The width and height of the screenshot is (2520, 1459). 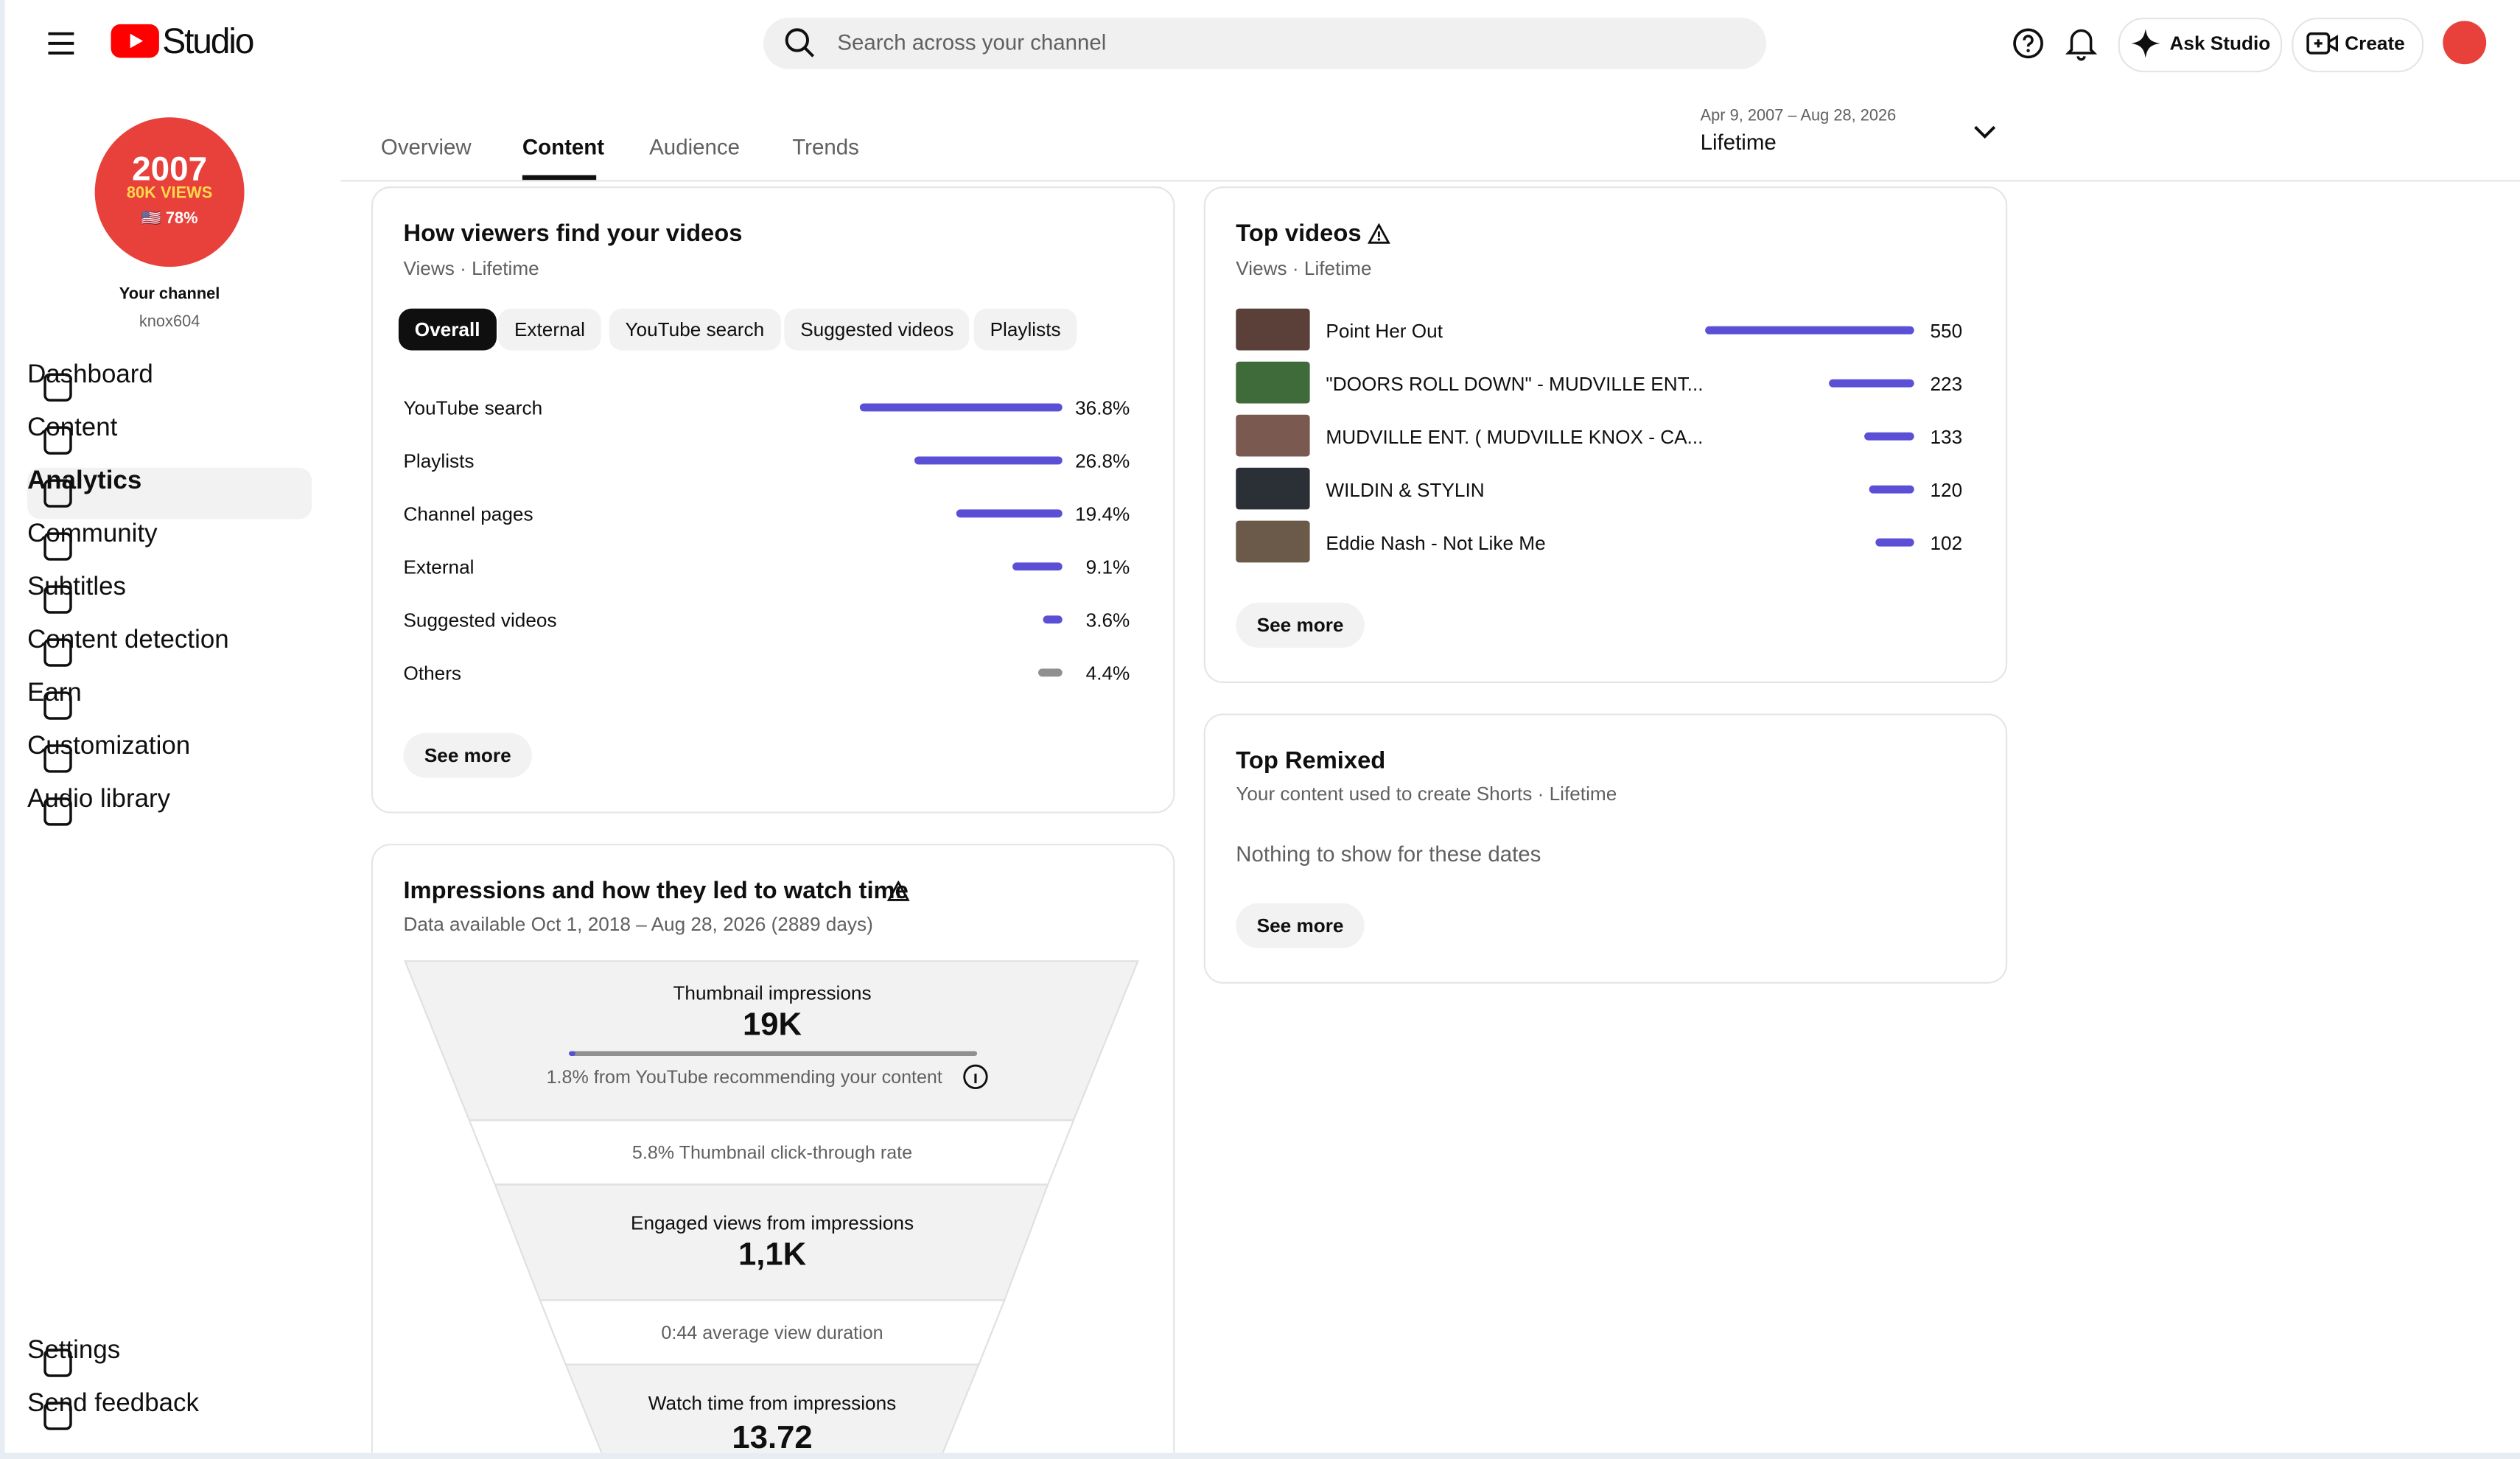 What do you see at coordinates (74, 1351) in the screenshot?
I see `nav-label: Settings` at bounding box center [74, 1351].